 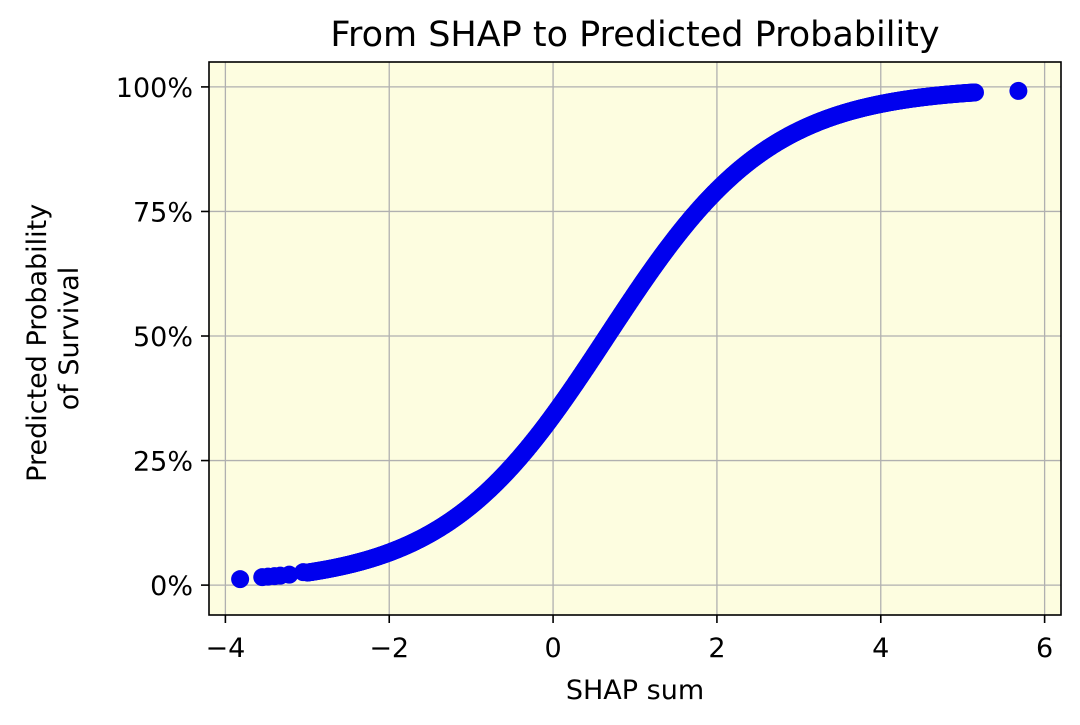 I want to click on y-tick-label: 0%, so click(x=171, y=586).